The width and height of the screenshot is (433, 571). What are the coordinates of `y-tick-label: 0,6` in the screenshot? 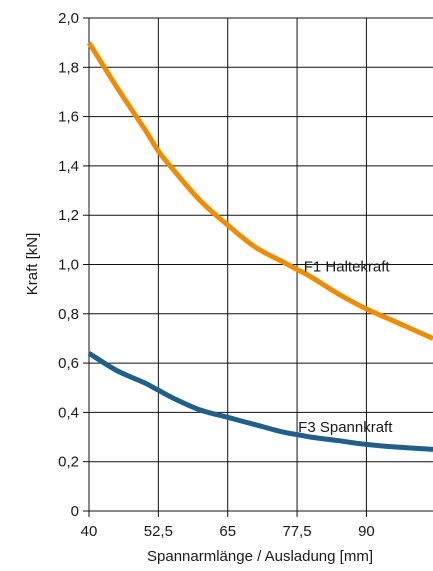 It's located at (68, 363).